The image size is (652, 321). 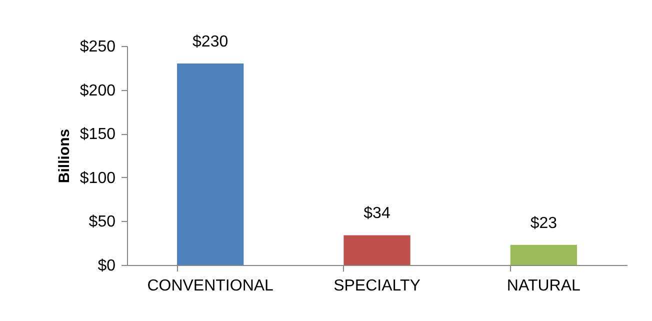 I want to click on y-tick-label: $250, so click(x=98, y=47).